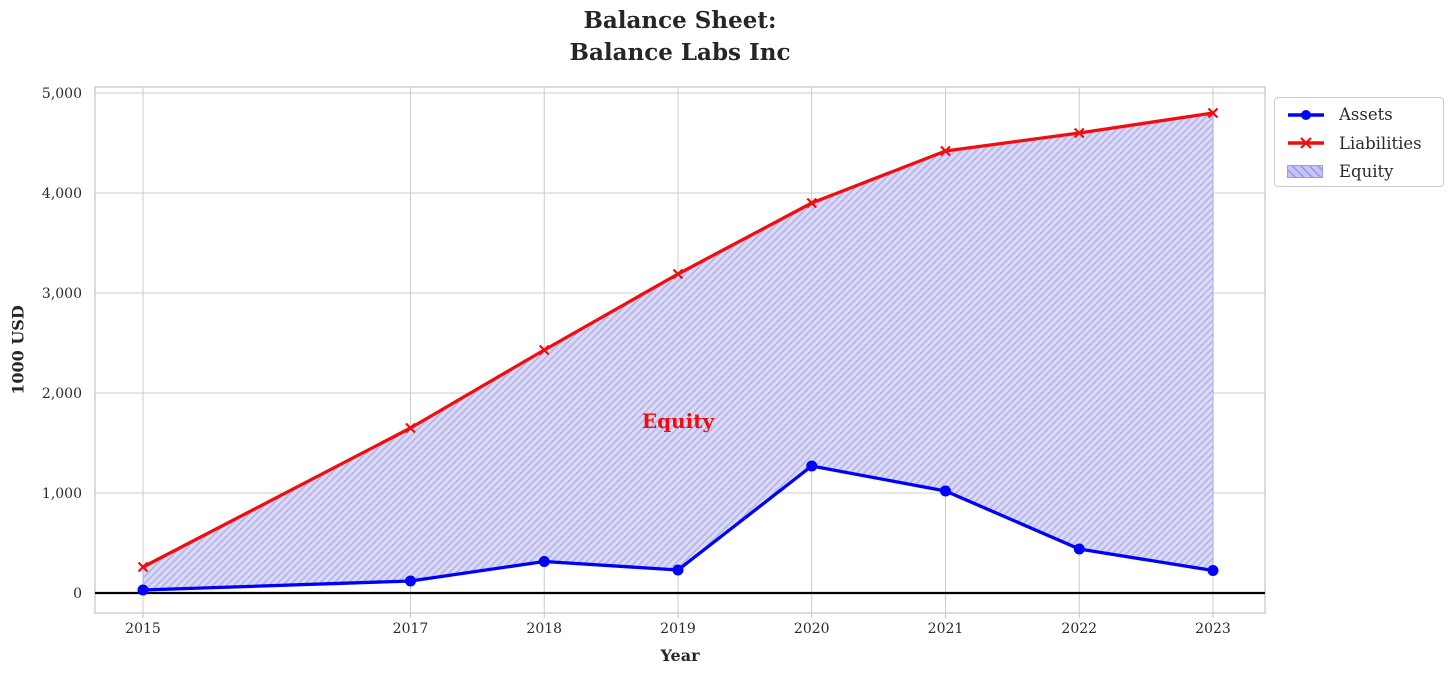 The height and width of the screenshot is (676, 1454). What do you see at coordinates (62, 94) in the screenshot?
I see `svg-text: 5,000` at bounding box center [62, 94].